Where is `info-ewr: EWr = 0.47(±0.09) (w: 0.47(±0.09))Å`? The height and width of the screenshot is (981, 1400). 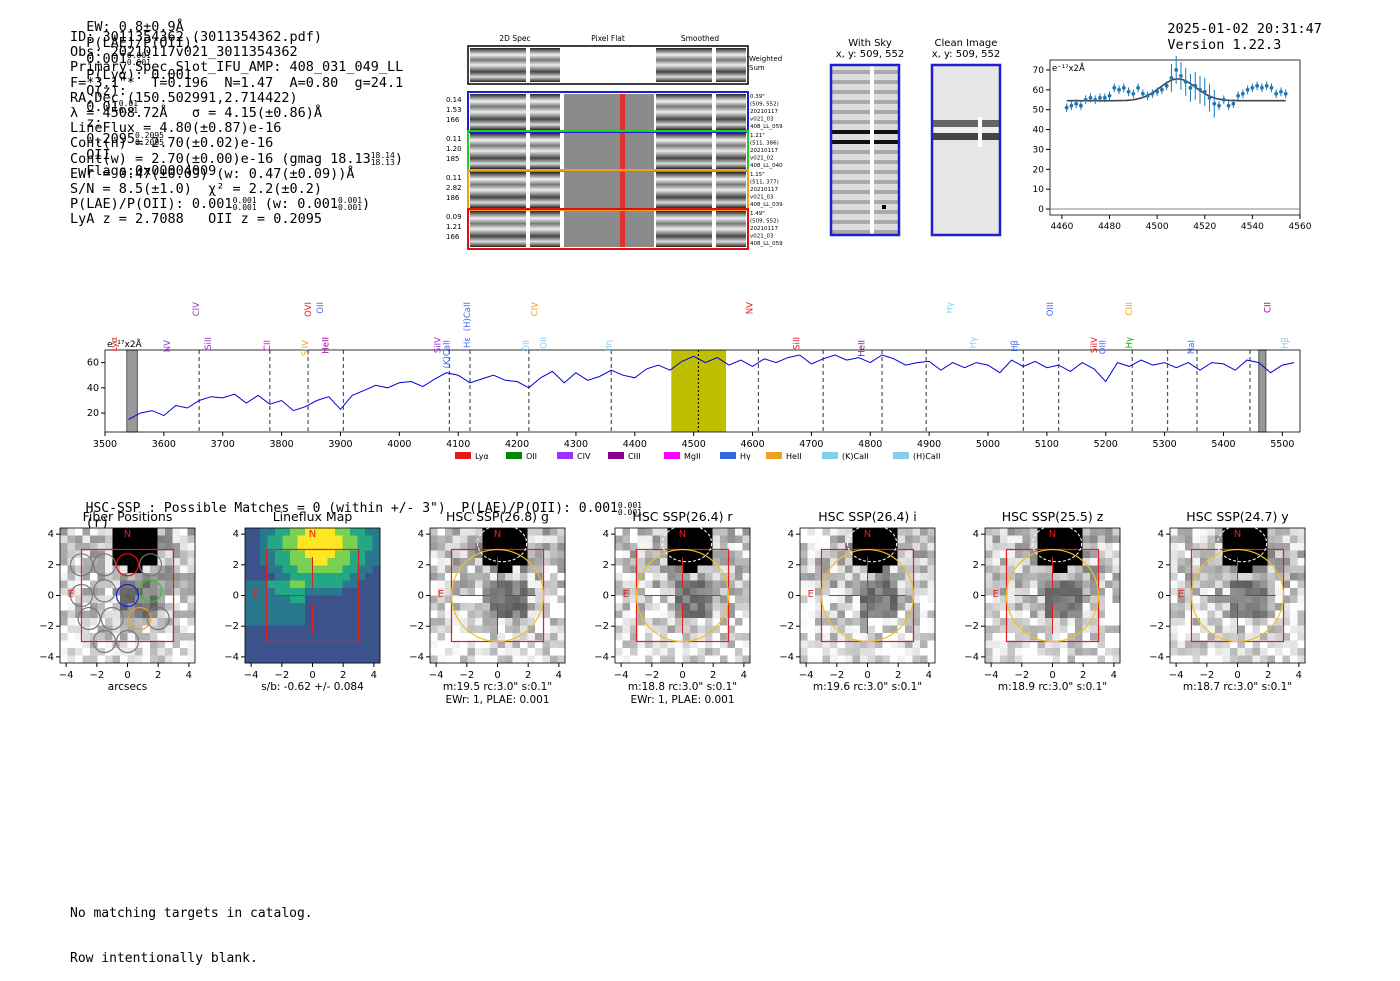 info-ewr: EWr = 0.47(±0.09) (w: 0.47(±0.09))Å is located at coordinates (212, 173).